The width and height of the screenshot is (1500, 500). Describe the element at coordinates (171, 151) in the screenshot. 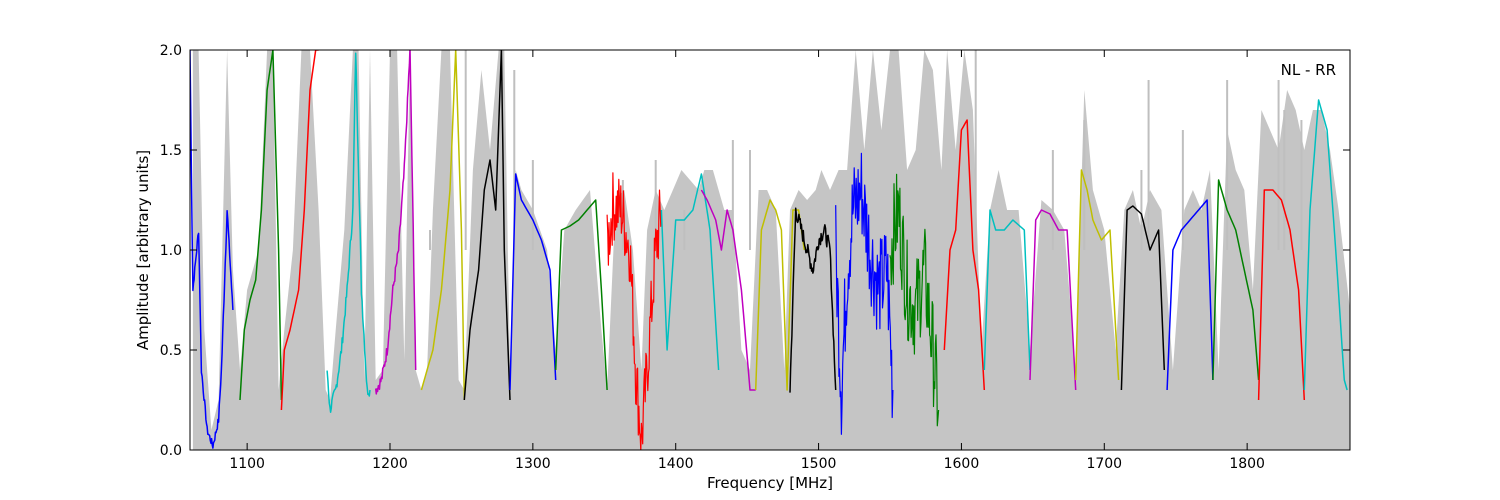

I see `y-tick-label: 1.5` at that location.